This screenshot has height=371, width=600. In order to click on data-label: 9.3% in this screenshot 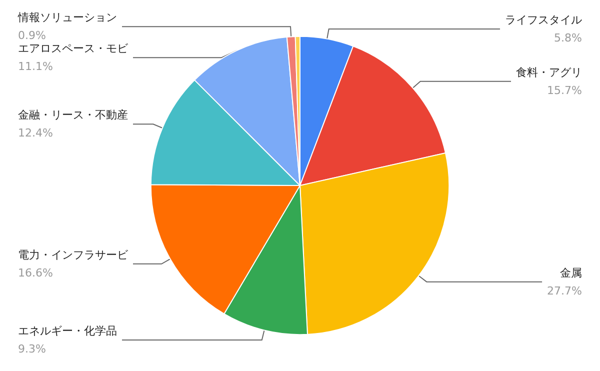, I will do `click(32, 349)`.